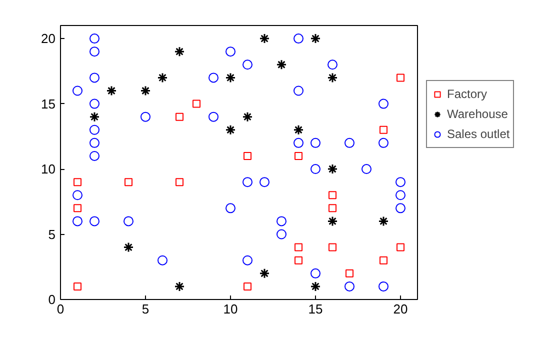 This screenshot has width=560, height=337. I want to click on x-tick-label: 5, so click(146, 309).